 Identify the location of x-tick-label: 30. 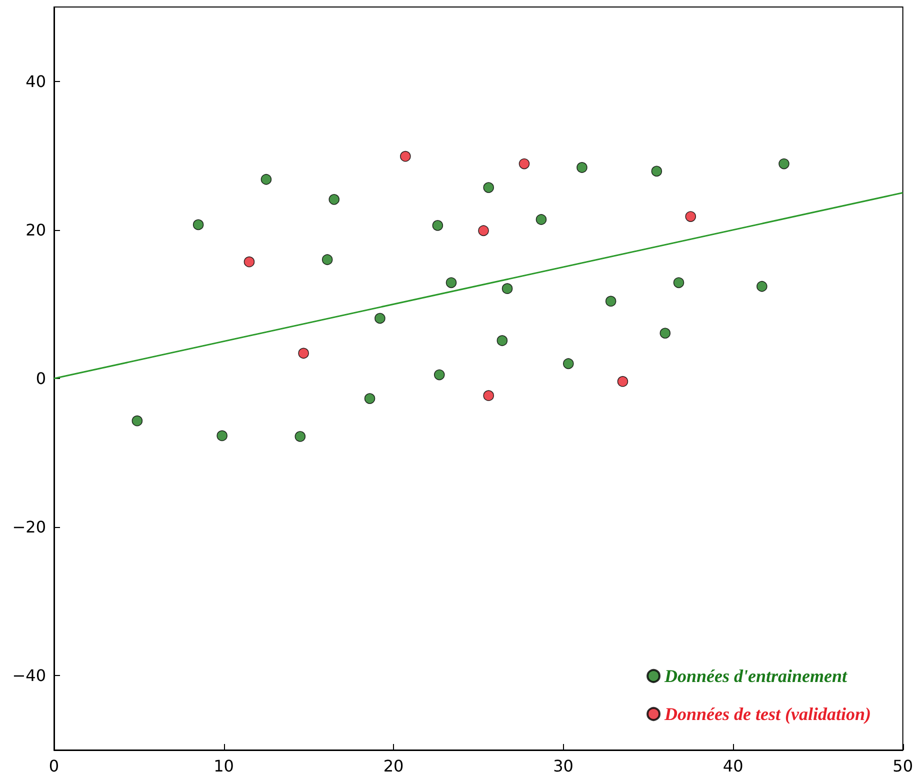
(563, 766).